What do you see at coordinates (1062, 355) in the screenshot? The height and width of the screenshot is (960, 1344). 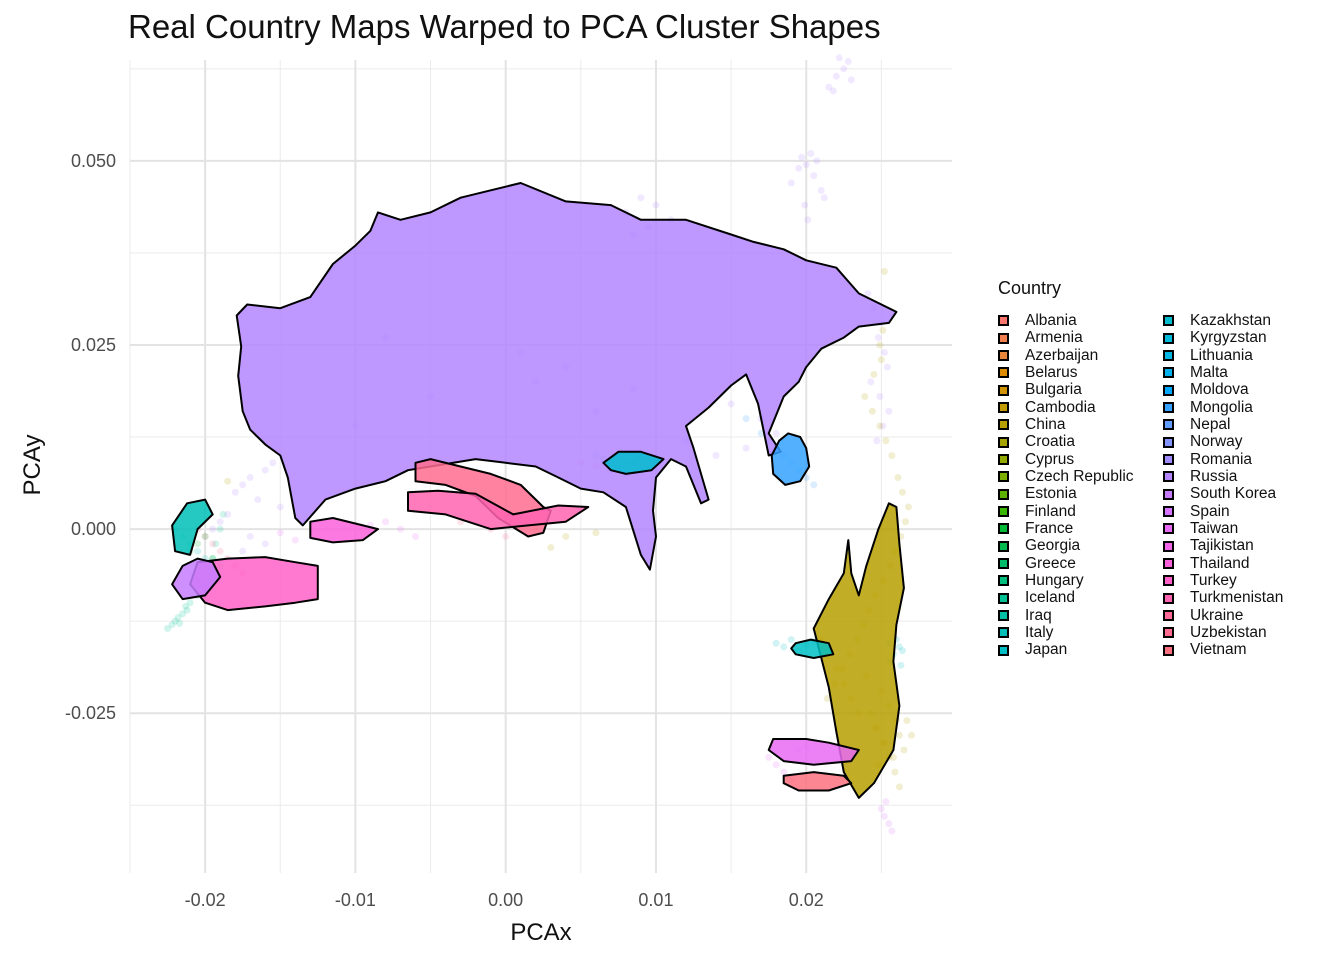 I see `legend-label: Azerbaijan` at bounding box center [1062, 355].